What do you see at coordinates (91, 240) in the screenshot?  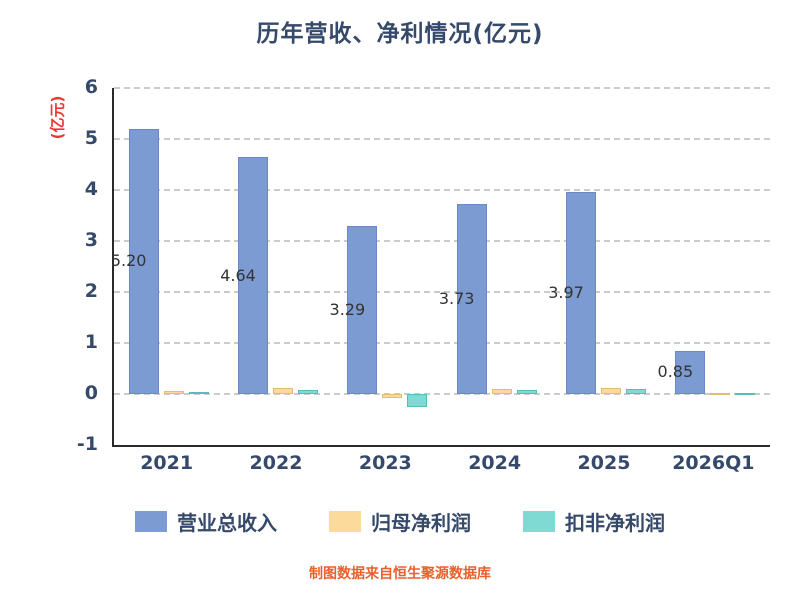 I see `y-tick-label: 3` at bounding box center [91, 240].